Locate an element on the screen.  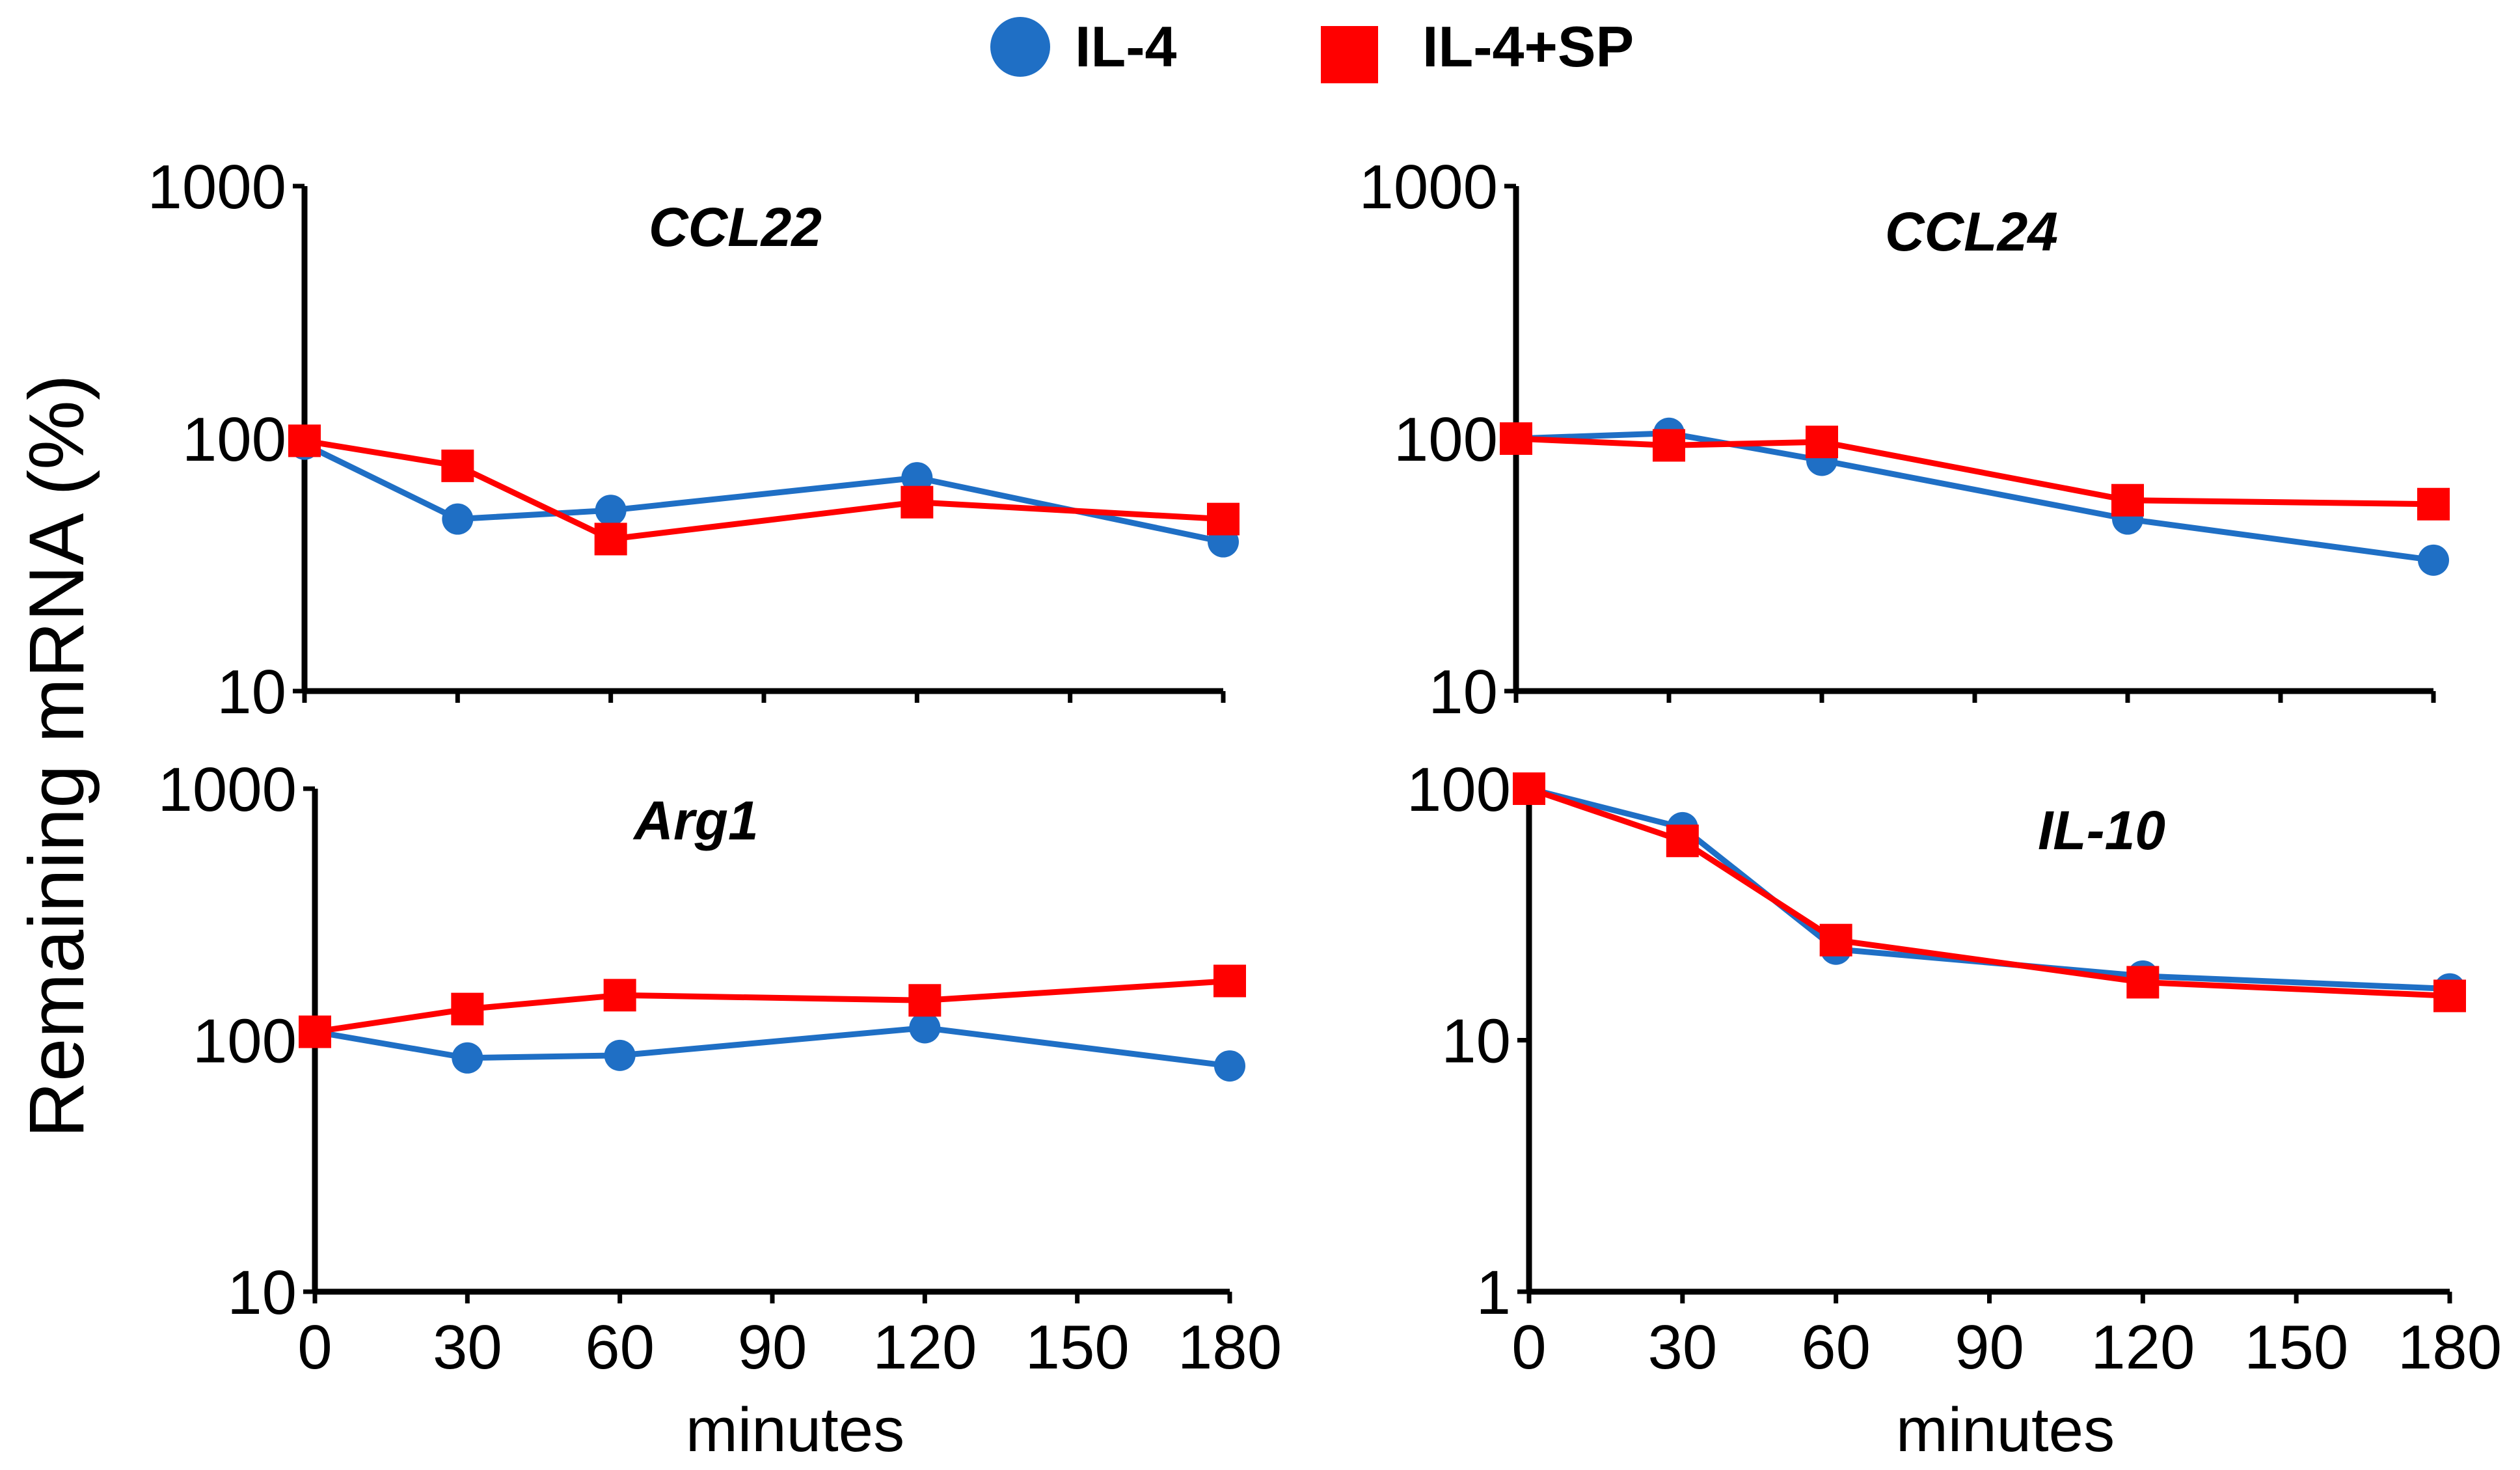
legend-il4-marker is located at coordinates (1020, 47).